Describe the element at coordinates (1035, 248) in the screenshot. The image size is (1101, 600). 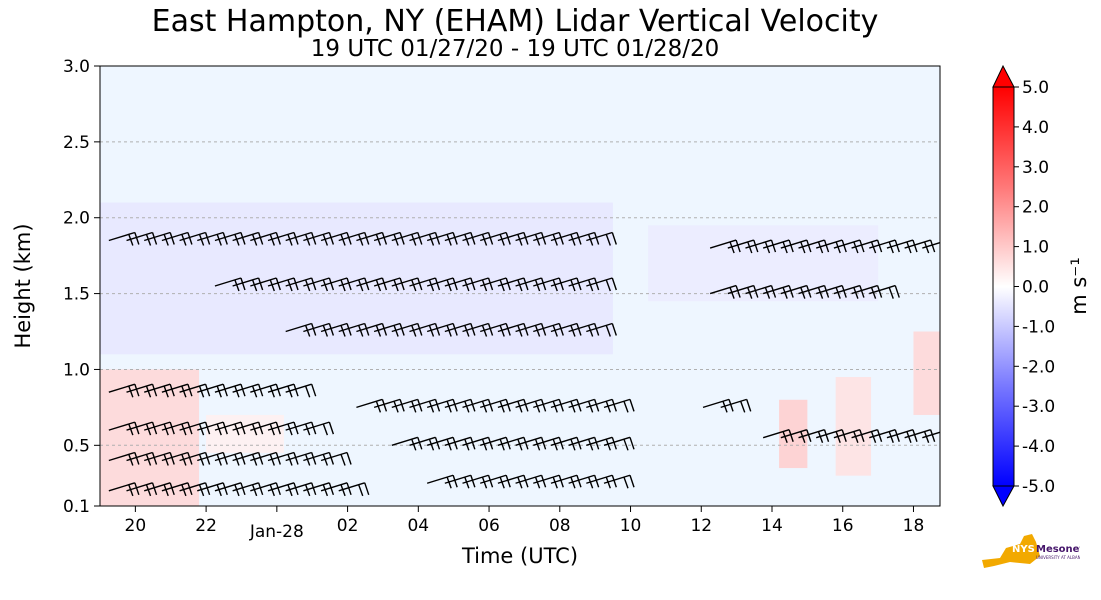
I see `colorbar-tick-label: 1.0` at that location.